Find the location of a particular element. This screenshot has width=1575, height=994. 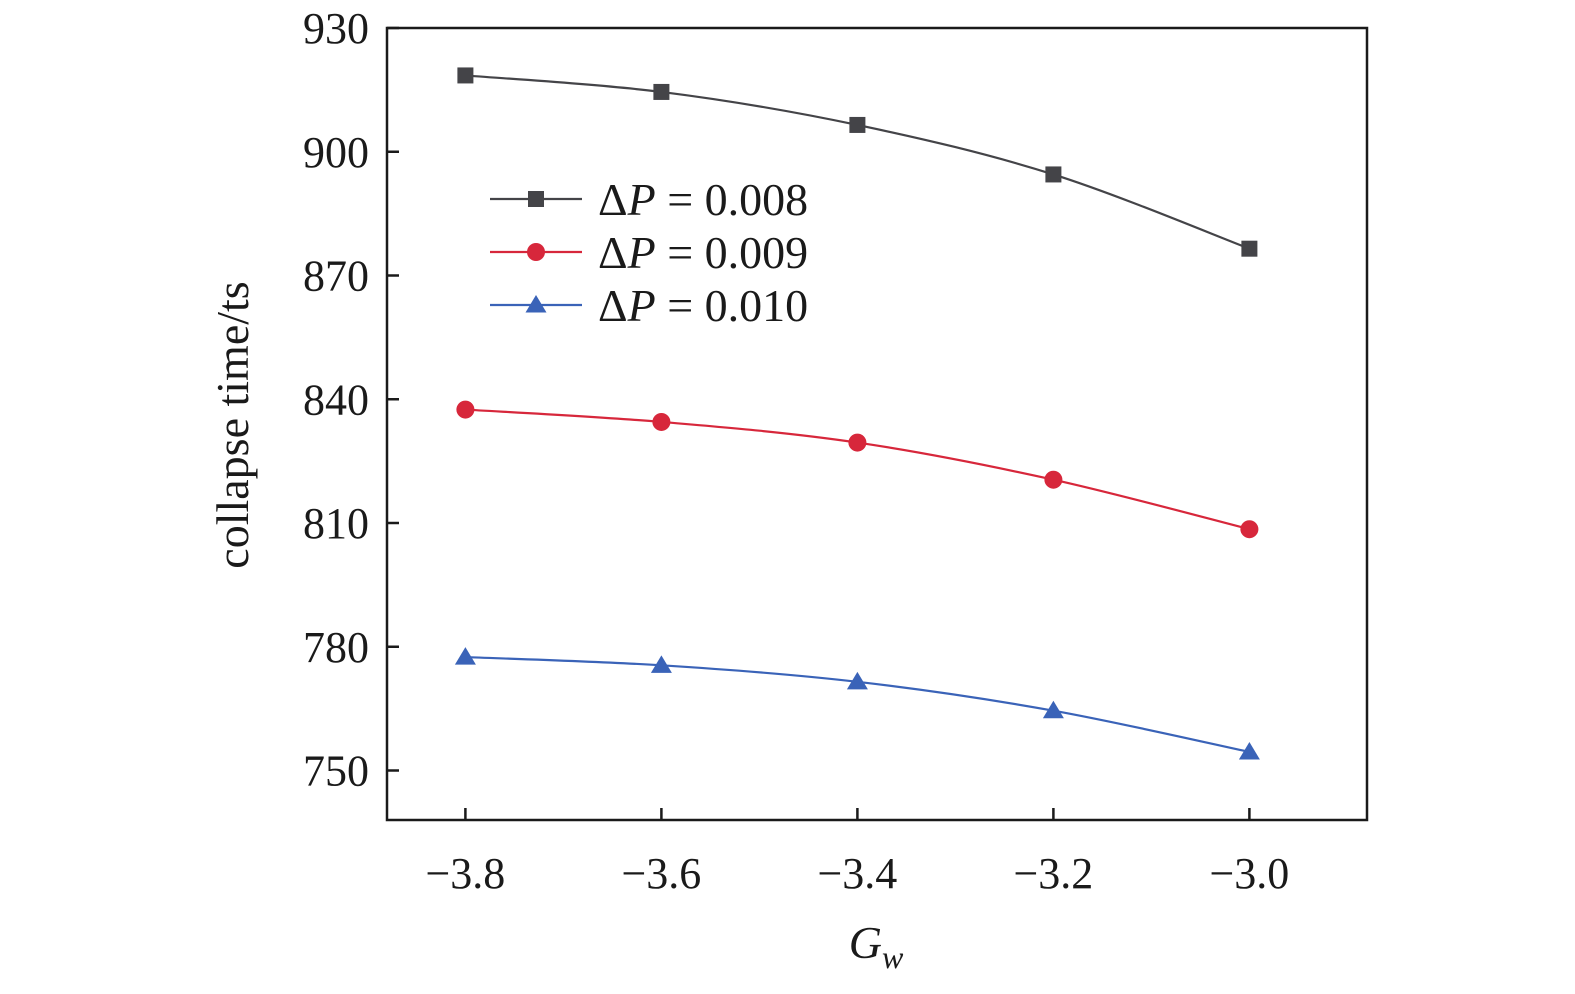

y-tick-label: 870 is located at coordinates (336, 276).